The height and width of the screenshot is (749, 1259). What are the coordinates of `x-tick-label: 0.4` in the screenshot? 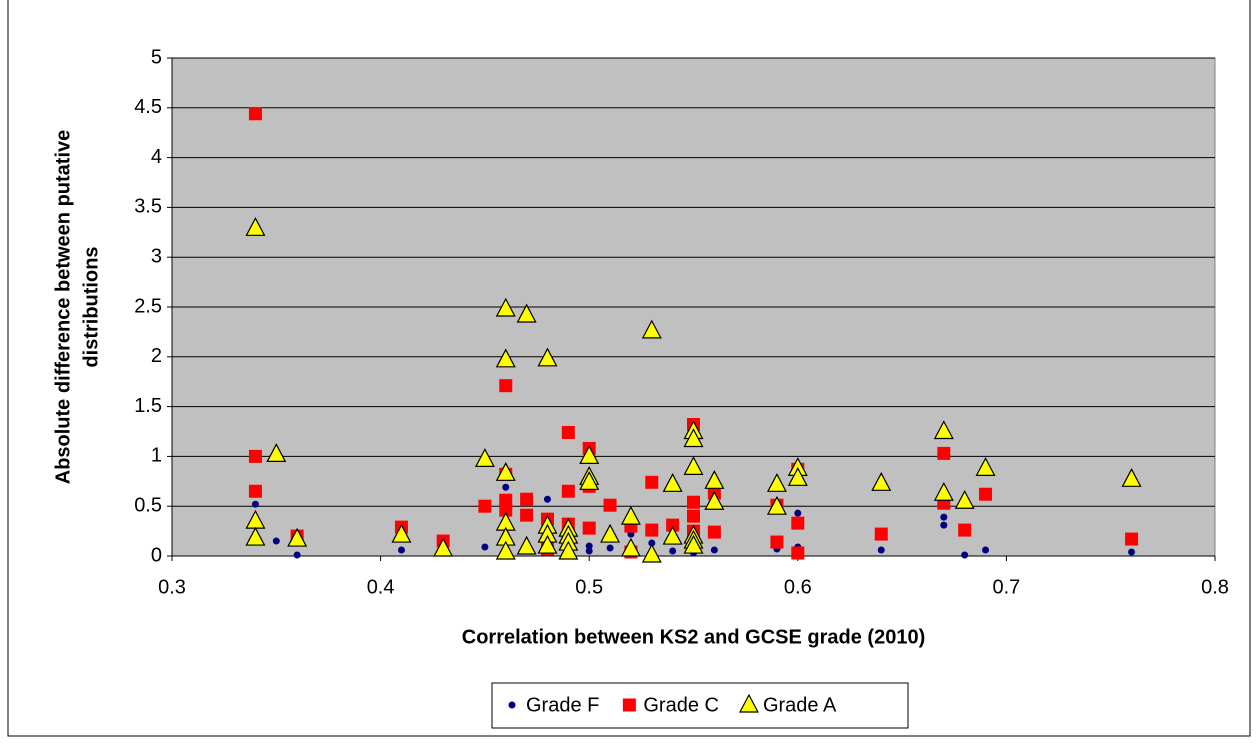 It's located at (381, 587).